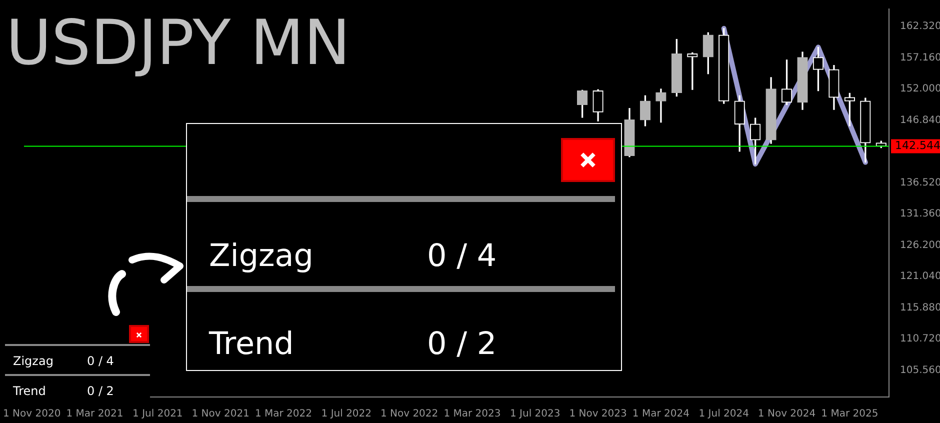 This screenshot has width=940, height=423. I want to click on x-tick-label: 1 Mar 2023, so click(472, 414).